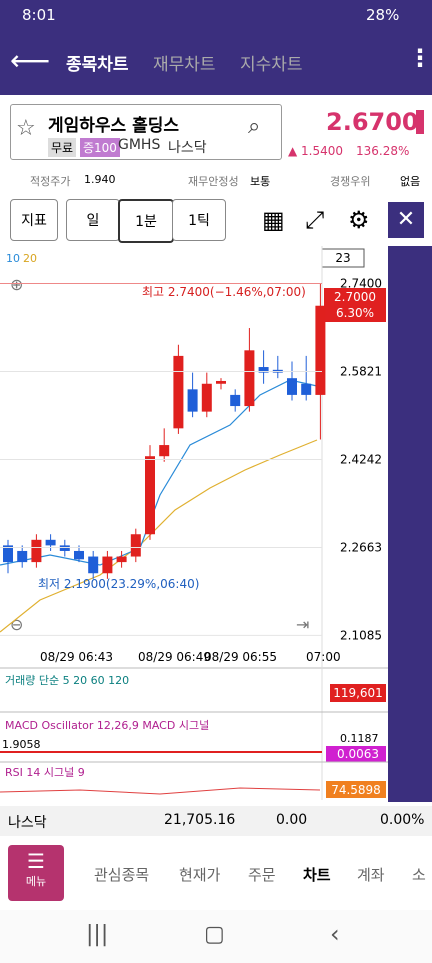  Describe the element at coordinates (93, 220) in the screenshot. I see `period-button: 일` at that location.